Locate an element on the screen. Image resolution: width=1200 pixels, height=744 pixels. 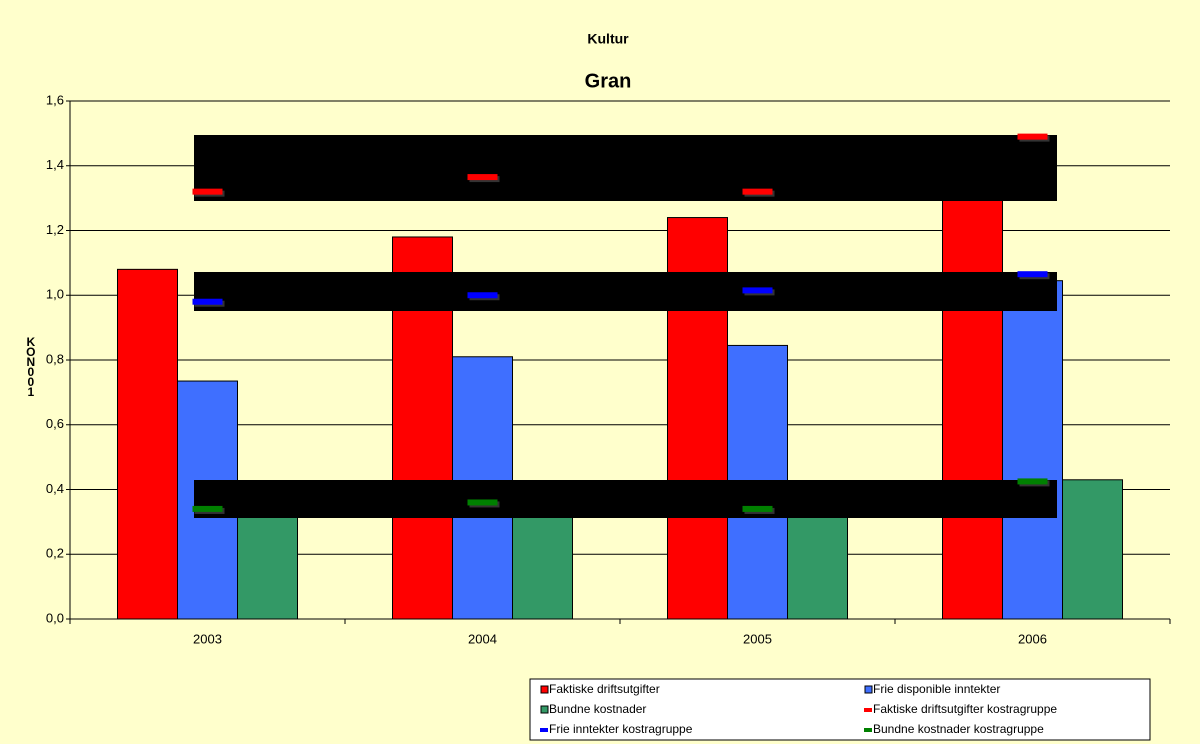
y-tick-label: 1,2 is located at coordinates (55, 229).